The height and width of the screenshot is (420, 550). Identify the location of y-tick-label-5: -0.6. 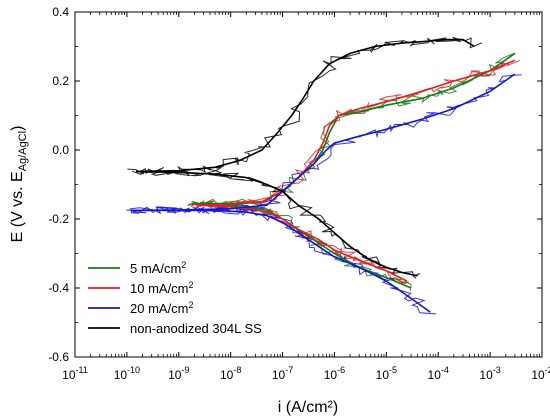
(58, 357).